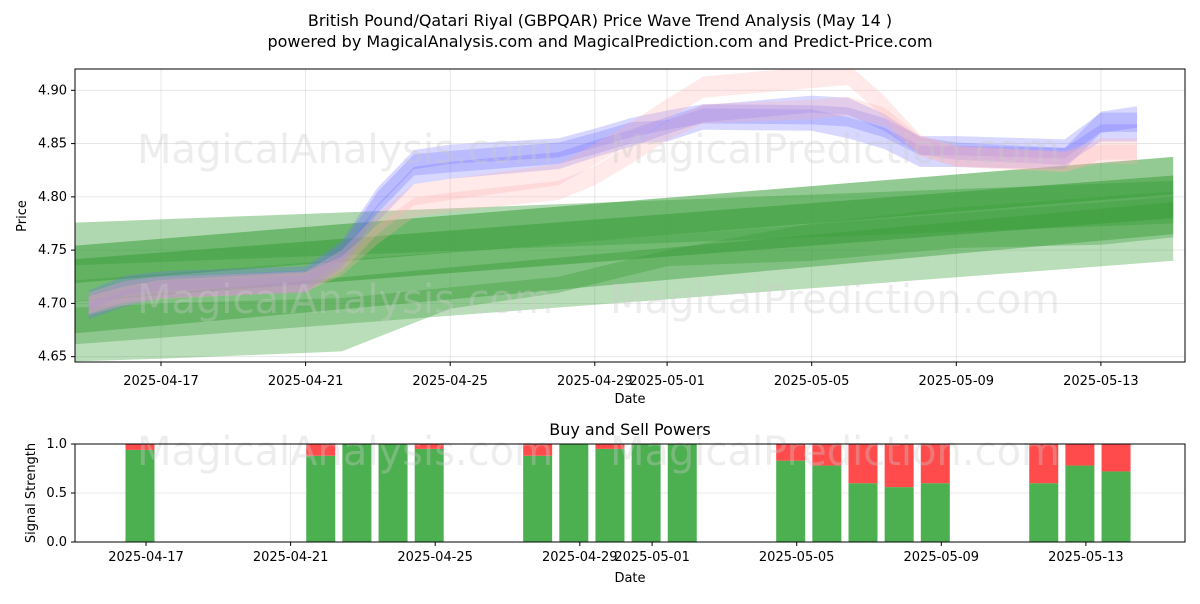  What do you see at coordinates (31, 493) in the screenshot?
I see `signal-y-label: Signal Strength` at bounding box center [31, 493].